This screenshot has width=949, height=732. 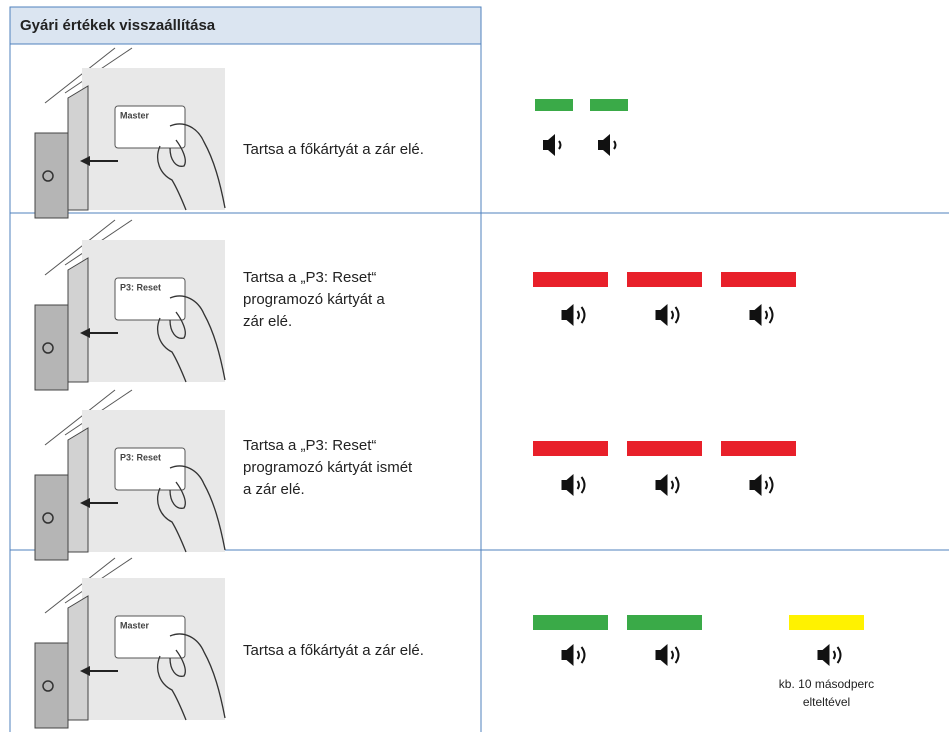 What do you see at coordinates (826, 684) in the screenshot?
I see `signal-note: kb. 10 másodperc` at bounding box center [826, 684].